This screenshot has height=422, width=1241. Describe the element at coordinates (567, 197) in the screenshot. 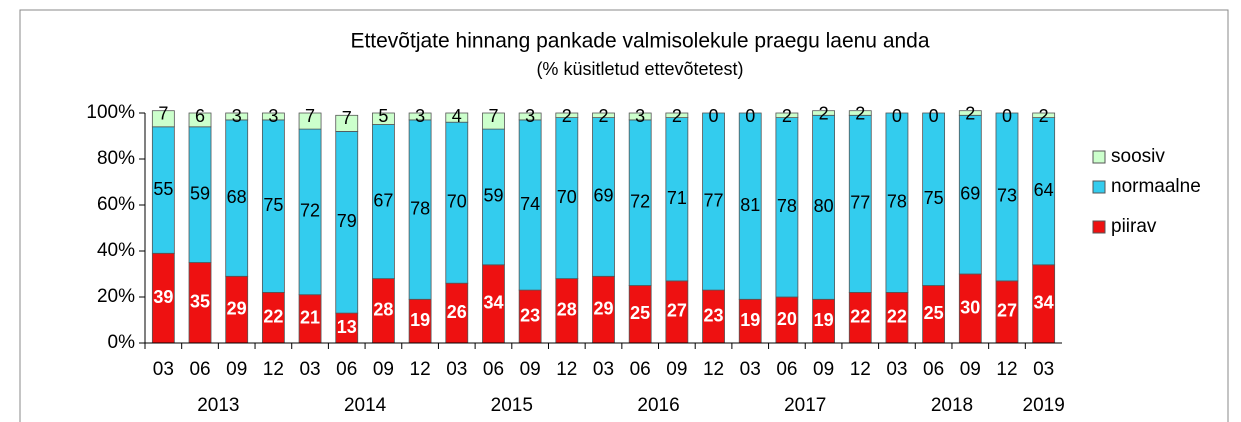

I see `value-label: 70` at that location.